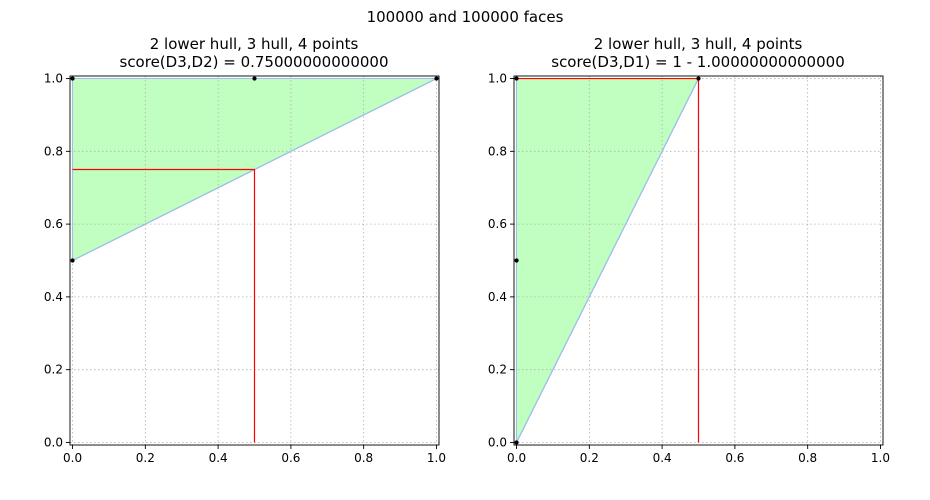  What do you see at coordinates (734, 458) in the screenshot?
I see `right-x-tick-label-3: 0.6` at bounding box center [734, 458].